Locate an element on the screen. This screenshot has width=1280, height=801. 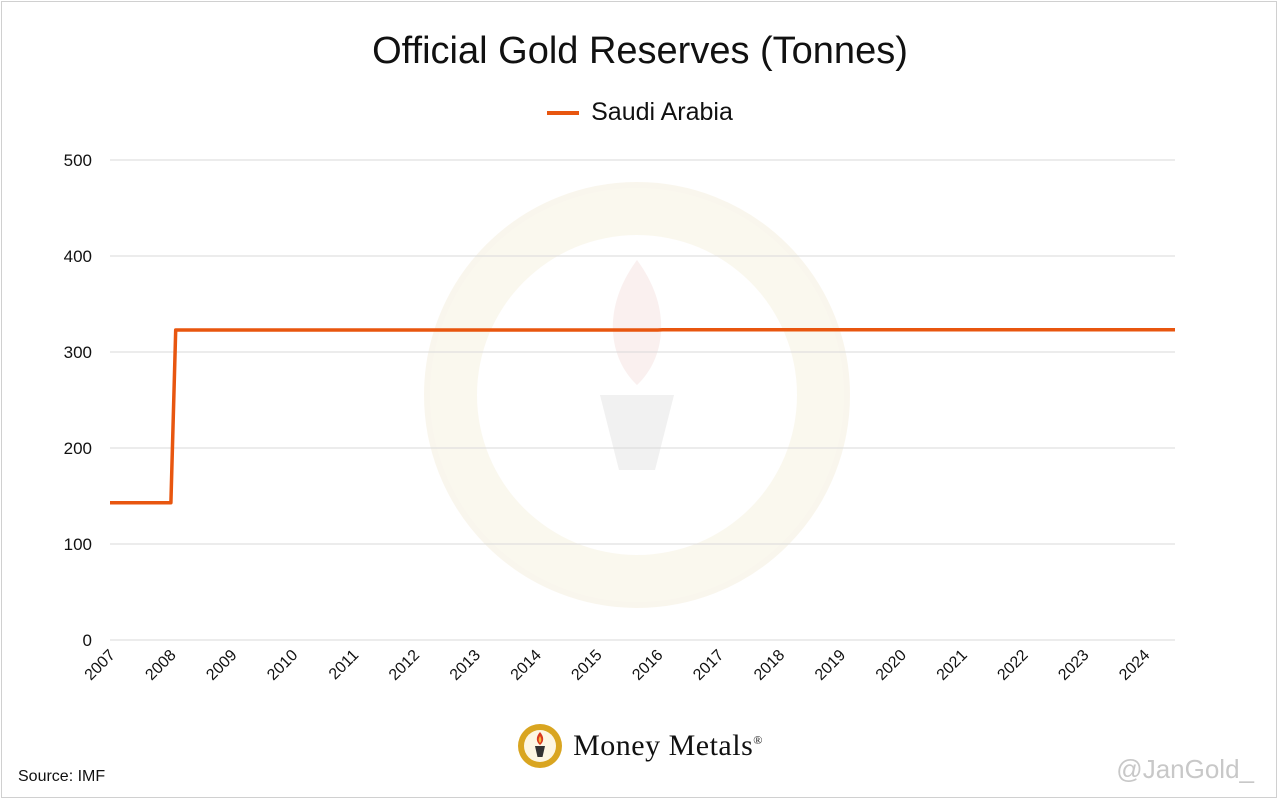
x-tick-label: 2015 is located at coordinates (586, 665).